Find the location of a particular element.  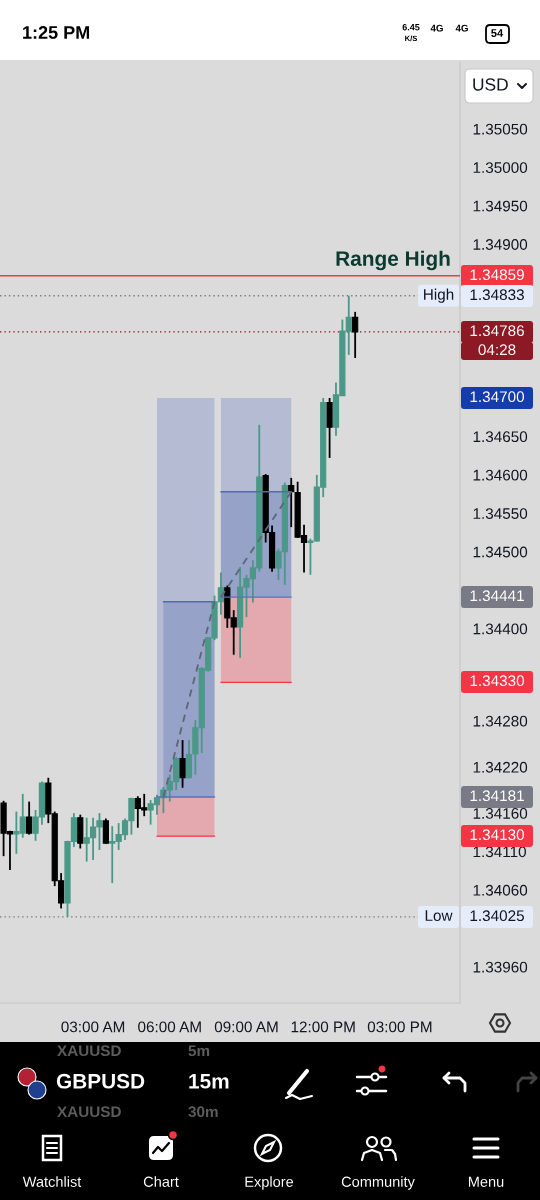

x-tick-label: 03:00 PM is located at coordinates (399, 1027).